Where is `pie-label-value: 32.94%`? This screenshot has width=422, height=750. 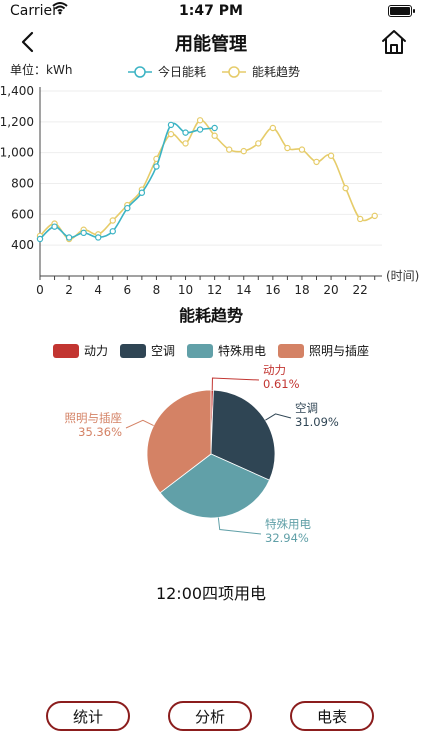 pie-label-value: 32.94% is located at coordinates (287, 538).